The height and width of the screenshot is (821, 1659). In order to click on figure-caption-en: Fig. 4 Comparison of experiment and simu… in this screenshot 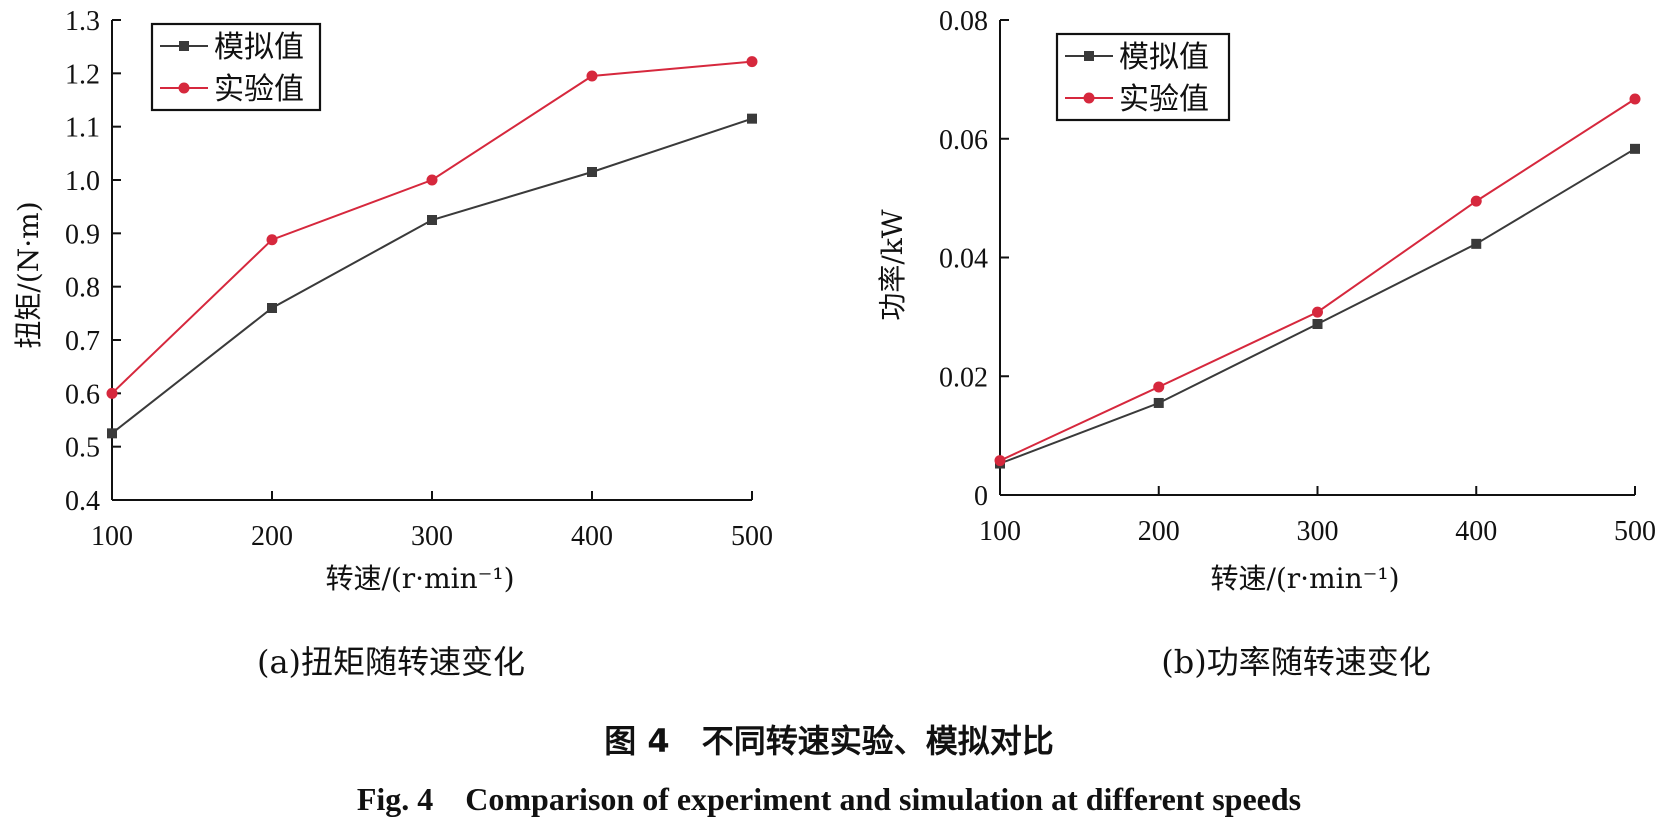, I will do `click(829, 799)`.